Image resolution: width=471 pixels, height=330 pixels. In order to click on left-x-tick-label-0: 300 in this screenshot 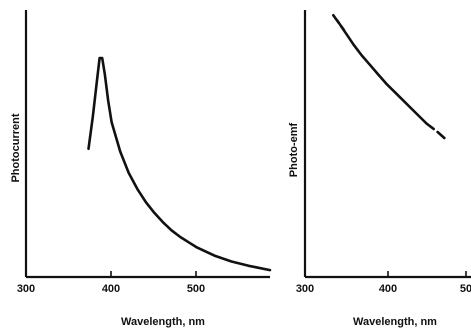, I will do `click(26, 289)`.